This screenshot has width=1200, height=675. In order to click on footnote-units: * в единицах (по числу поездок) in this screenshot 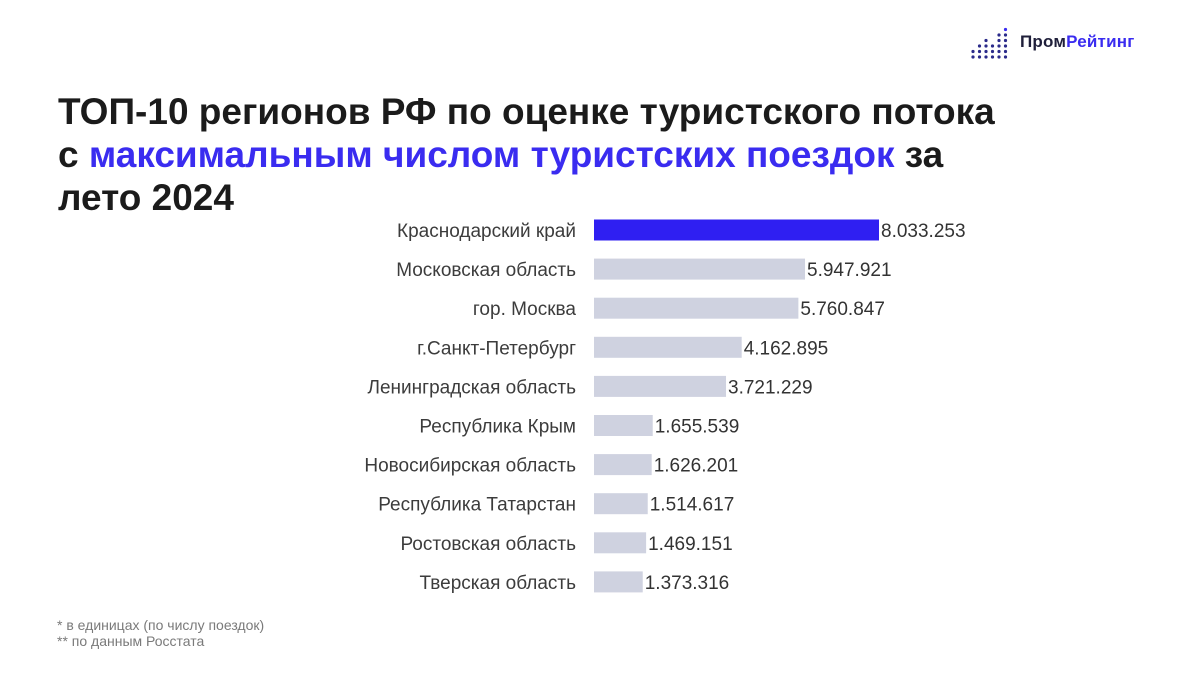, I will do `click(161, 625)`.